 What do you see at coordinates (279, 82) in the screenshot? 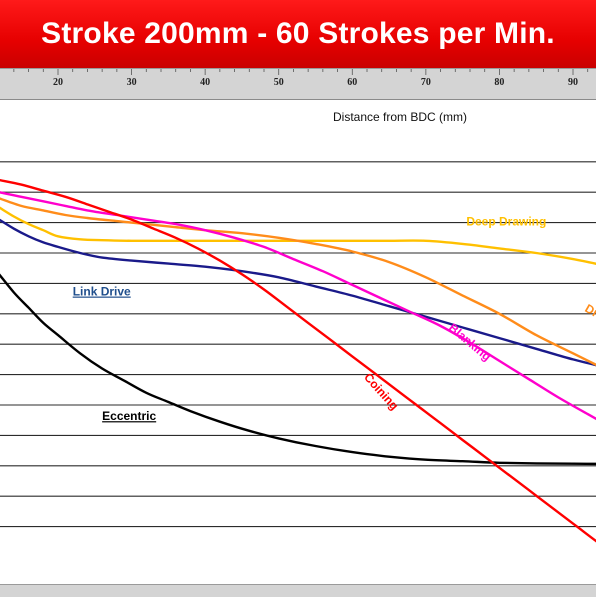
I see `x-tick-label: 50` at bounding box center [279, 82].